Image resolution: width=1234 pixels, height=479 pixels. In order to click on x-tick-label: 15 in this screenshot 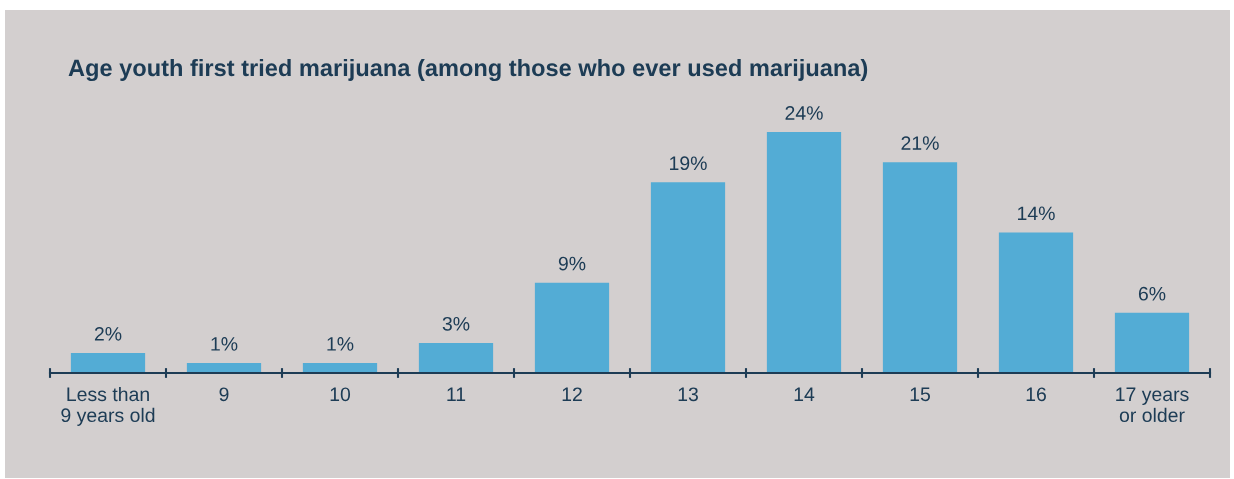, I will do `click(920, 394)`.